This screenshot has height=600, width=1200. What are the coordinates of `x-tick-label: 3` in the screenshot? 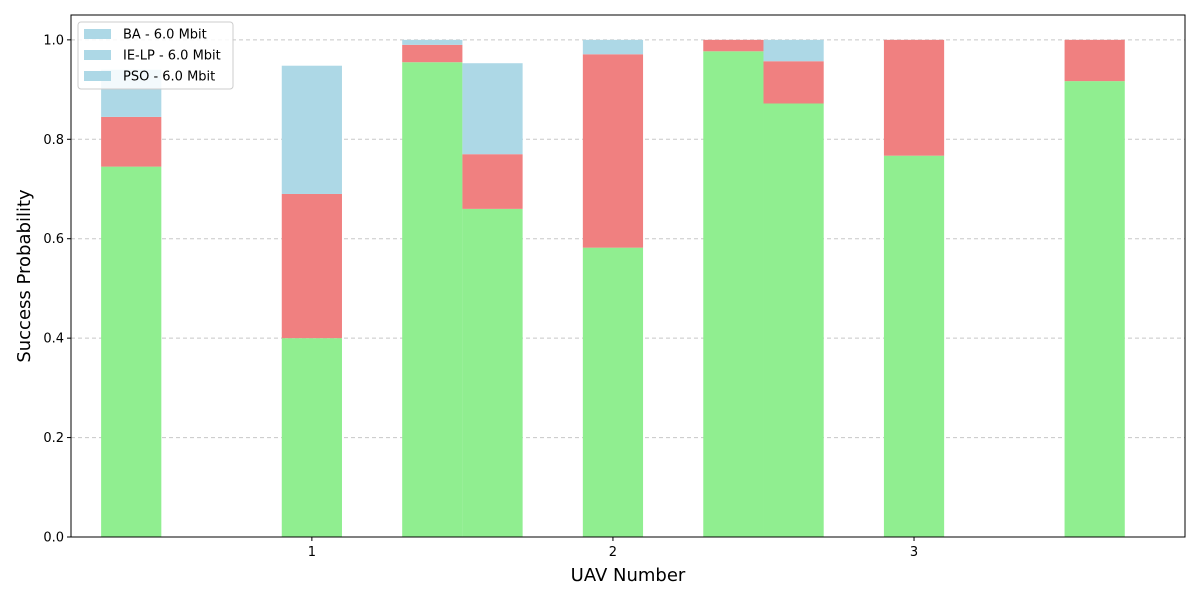 It's located at (914, 552).